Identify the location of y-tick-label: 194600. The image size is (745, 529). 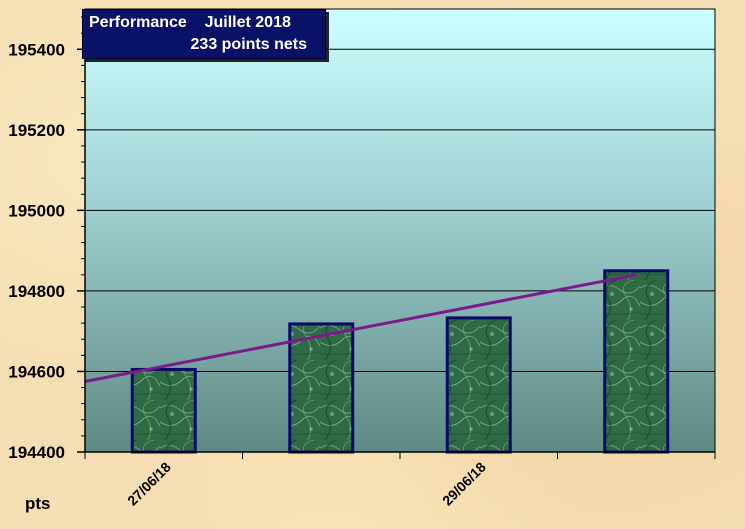
(36, 371).